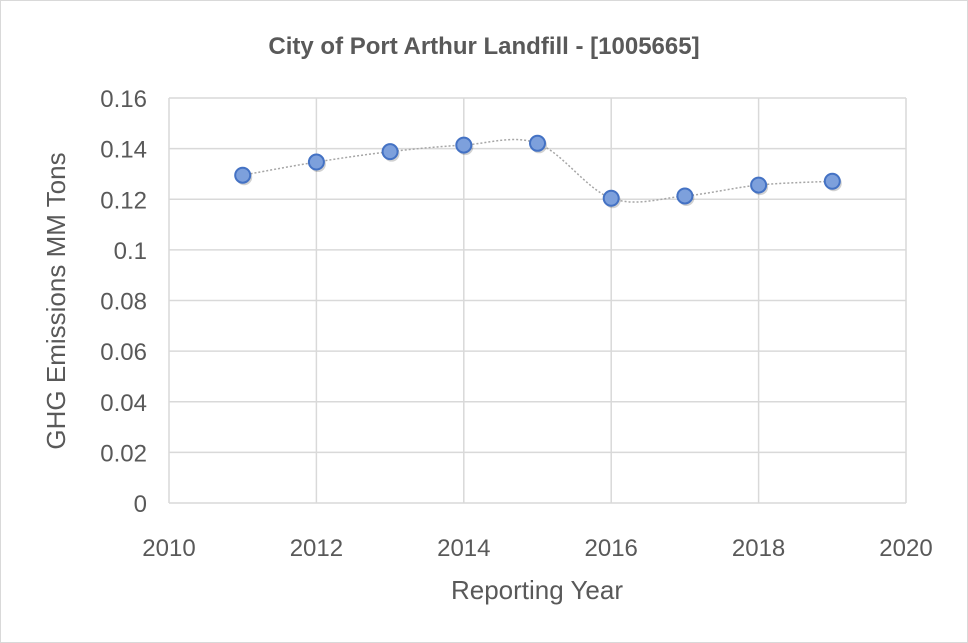  Describe the element at coordinates (56, 300) in the screenshot. I see `y-axis-title: GHG Emissions MM Tons` at that location.